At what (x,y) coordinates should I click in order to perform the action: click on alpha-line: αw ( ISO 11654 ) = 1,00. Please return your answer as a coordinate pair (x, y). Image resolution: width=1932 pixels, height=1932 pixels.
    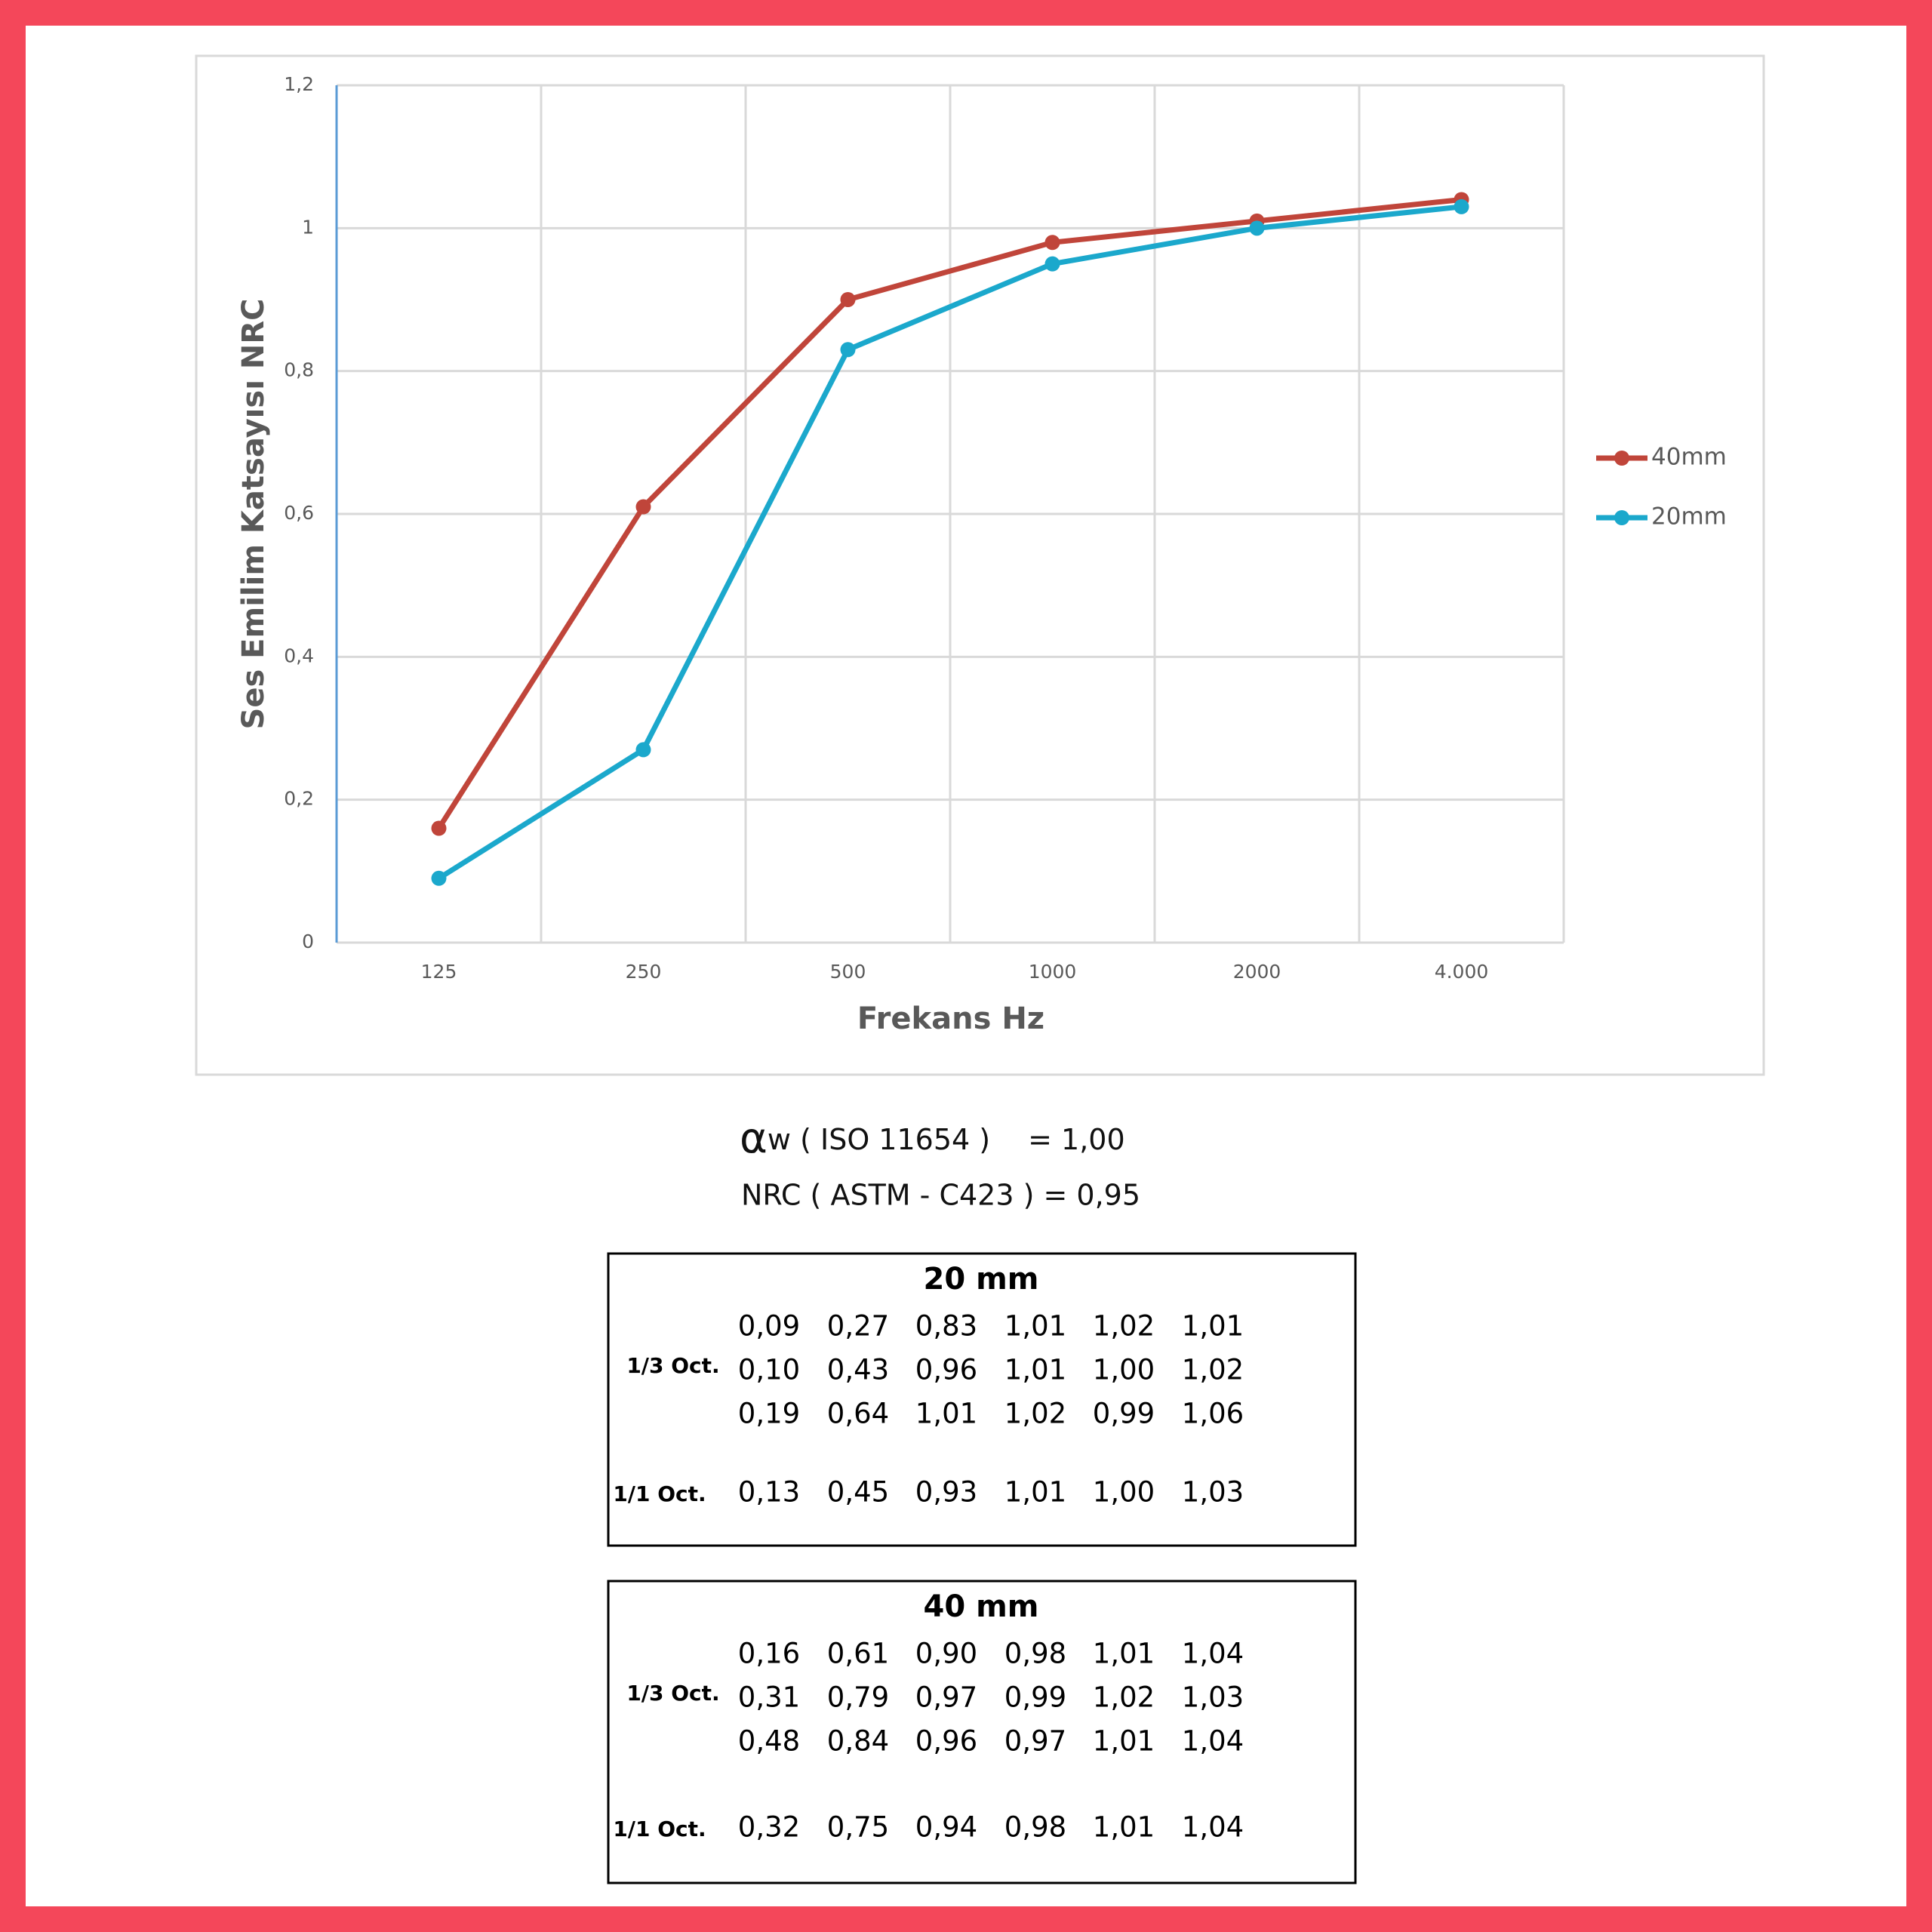
    Looking at the image, I should click on (932, 1138).